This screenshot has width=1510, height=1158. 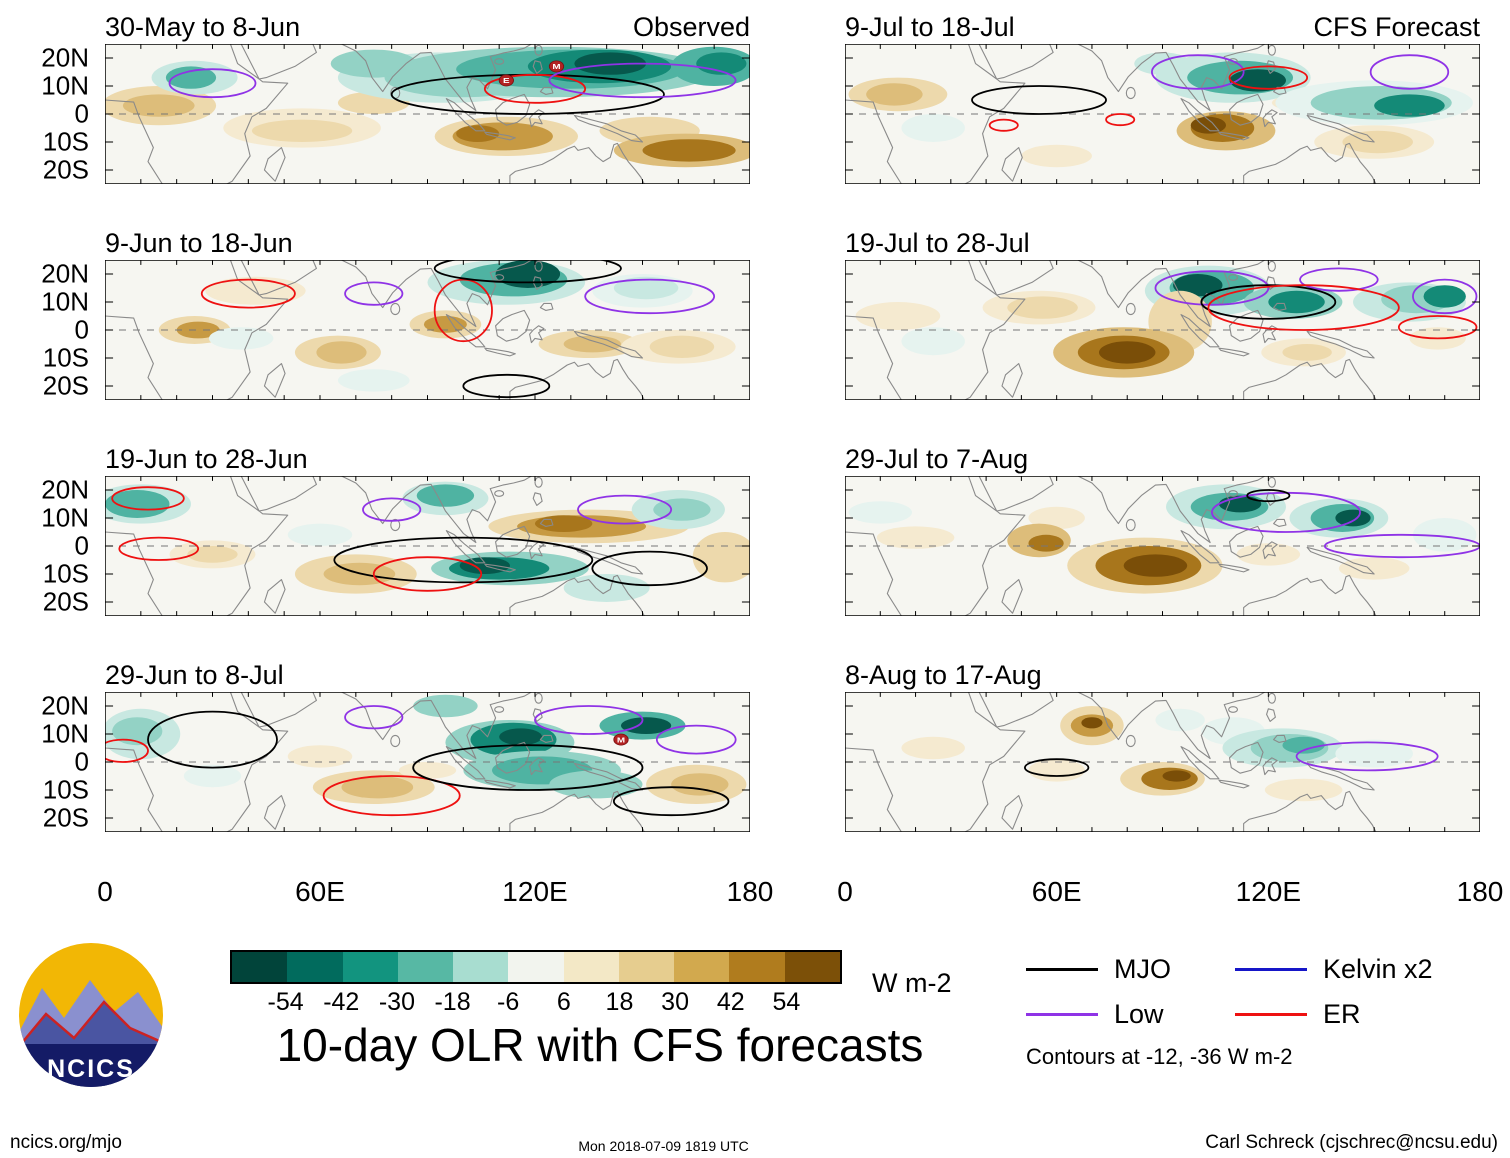 I want to click on legend-entry-kelvin: Kelvin x2, so click(x=1334, y=969).